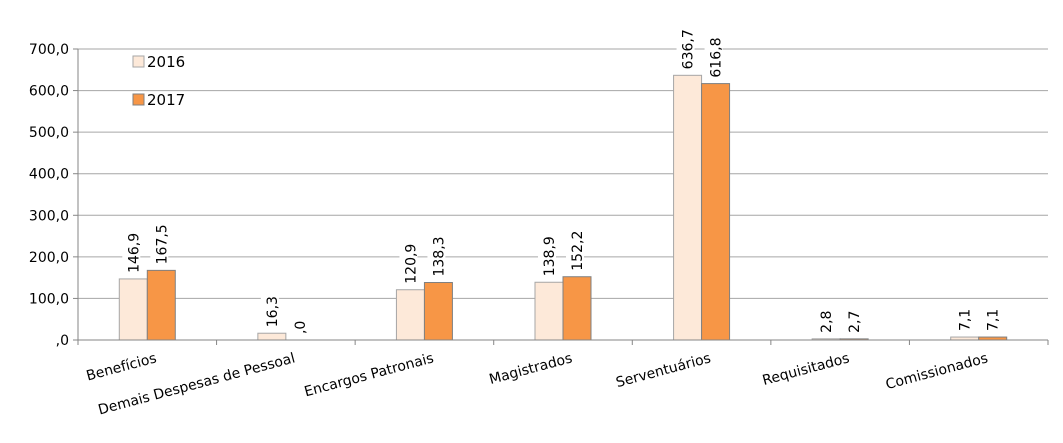  I want to click on data-label: 138,9, so click(550, 256).